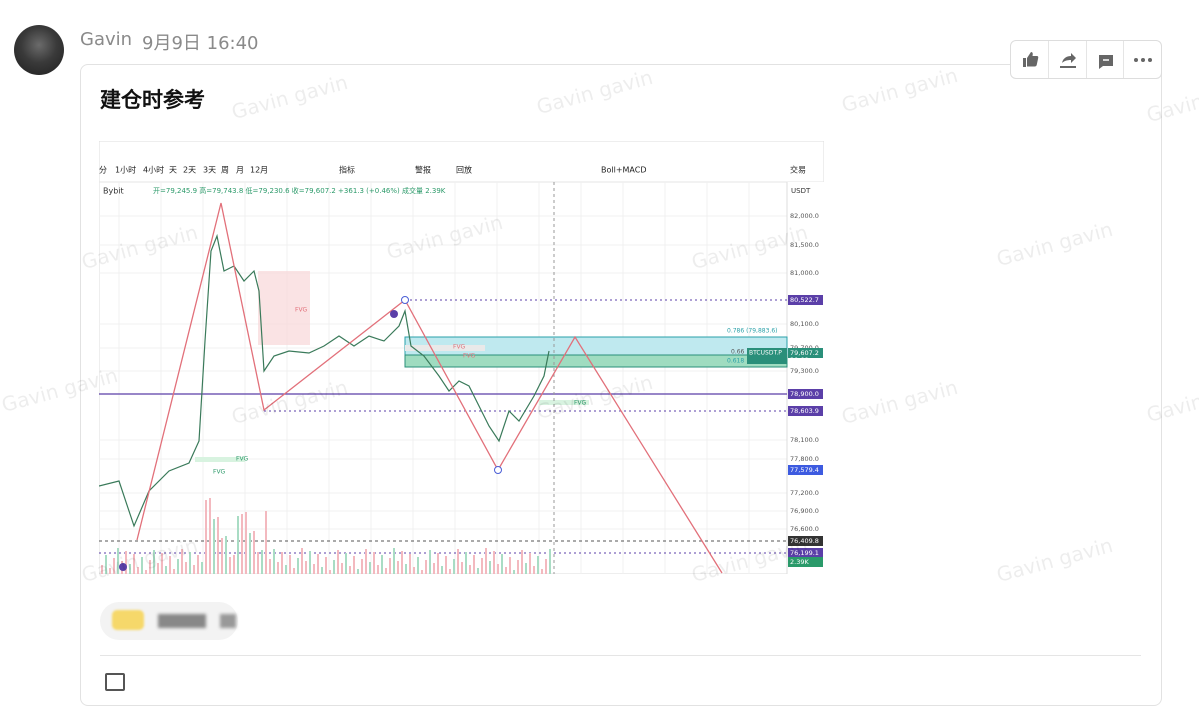 This screenshot has height=706, width=1199. I want to click on countdown: 20:09, so click(799, 360).